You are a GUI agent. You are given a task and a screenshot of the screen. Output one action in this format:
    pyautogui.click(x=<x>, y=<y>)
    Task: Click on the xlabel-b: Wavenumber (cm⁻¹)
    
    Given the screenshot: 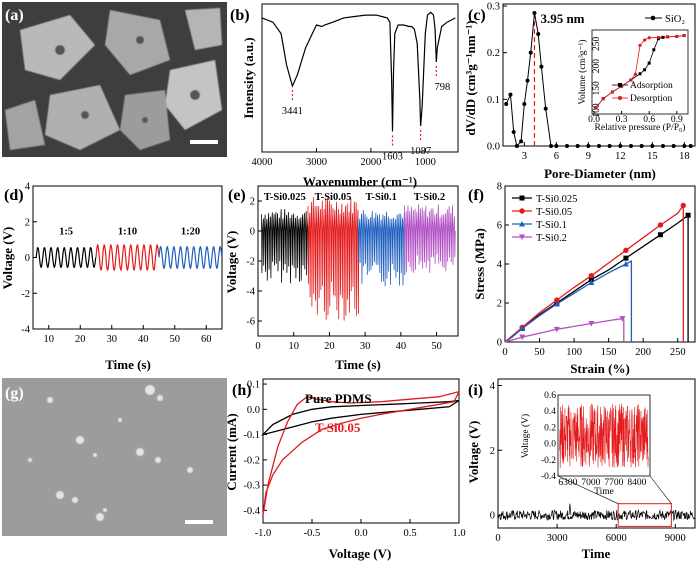 What is the action you would take?
    pyautogui.click(x=360, y=181)
    